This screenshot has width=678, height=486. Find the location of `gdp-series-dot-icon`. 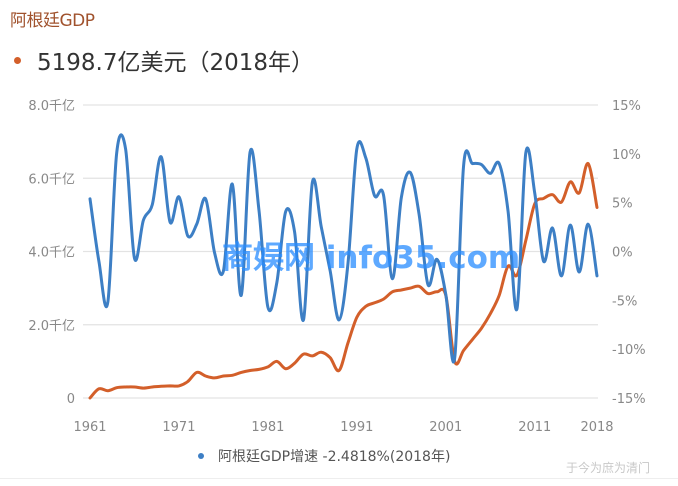

gdp-series-dot-icon is located at coordinates (17, 60).